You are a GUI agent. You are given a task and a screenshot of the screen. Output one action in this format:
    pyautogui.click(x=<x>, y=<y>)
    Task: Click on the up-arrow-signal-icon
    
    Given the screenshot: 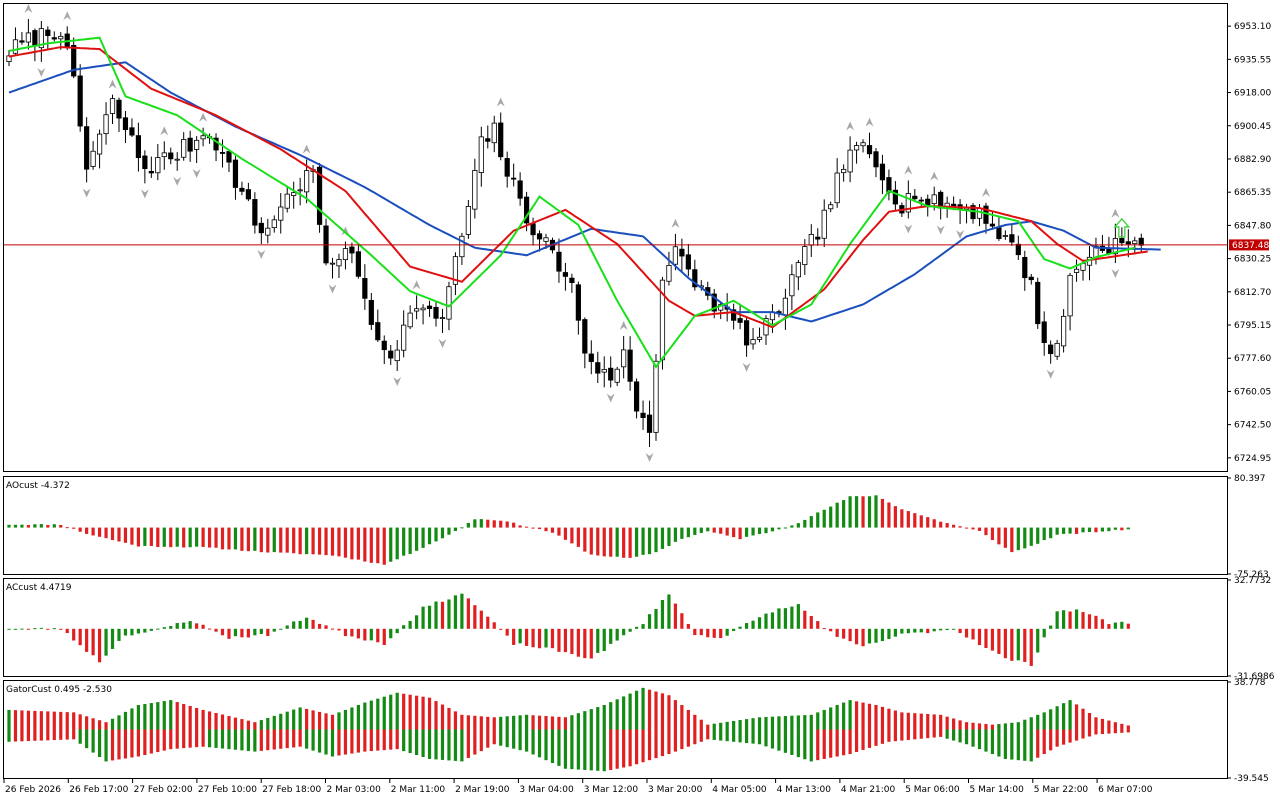 What is the action you would take?
    pyautogui.click(x=1122, y=227)
    